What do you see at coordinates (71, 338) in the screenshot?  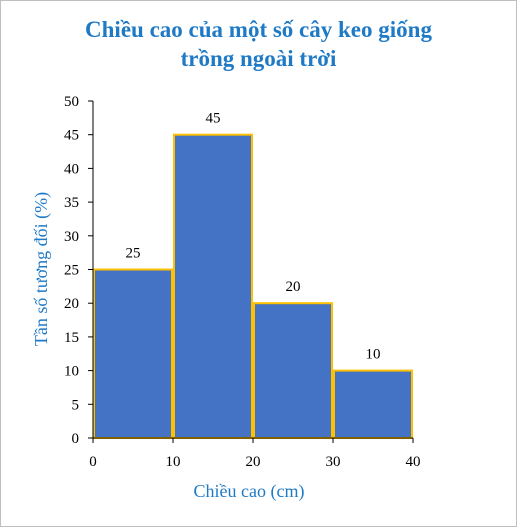 I see `y-tick-label-3: 15` at bounding box center [71, 338].